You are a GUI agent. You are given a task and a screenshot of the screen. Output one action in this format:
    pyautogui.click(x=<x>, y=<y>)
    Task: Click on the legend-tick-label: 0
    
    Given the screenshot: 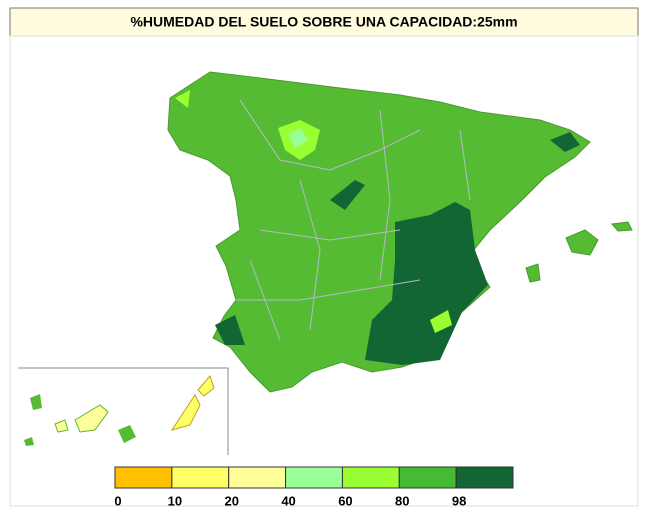 What is the action you would take?
    pyautogui.click(x=117, y=500)
    